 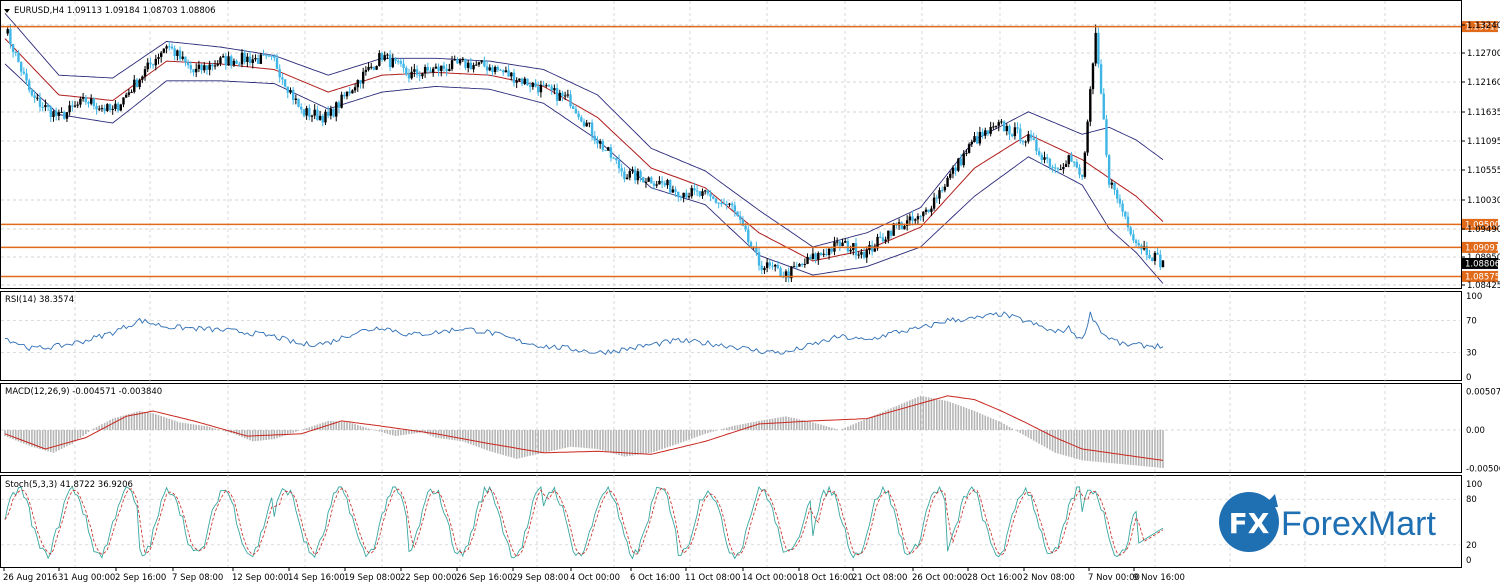 I want to click on price-tick-label: 1.12700, so click(x=1483, y=54).